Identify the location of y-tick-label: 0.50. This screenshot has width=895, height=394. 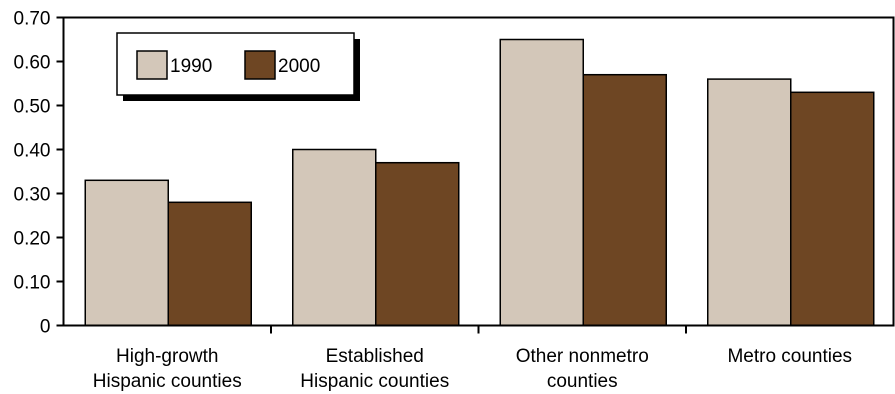
(32, 107).